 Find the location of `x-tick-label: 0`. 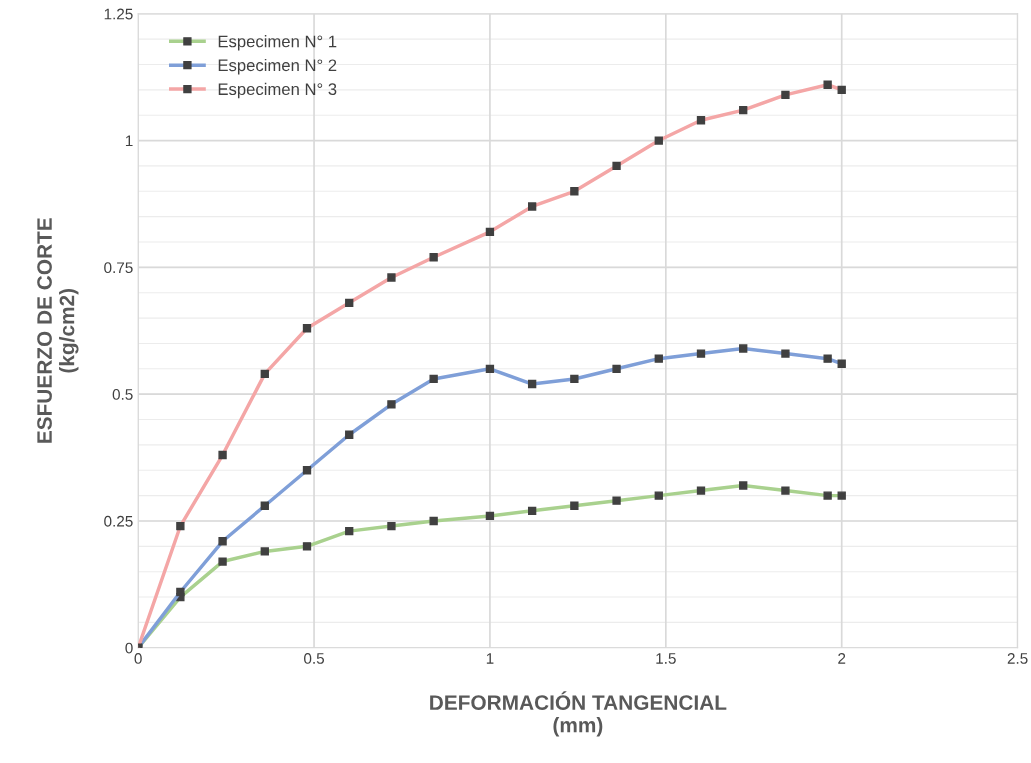

x-tick-label: 0 is located at coordinates (138, 658).